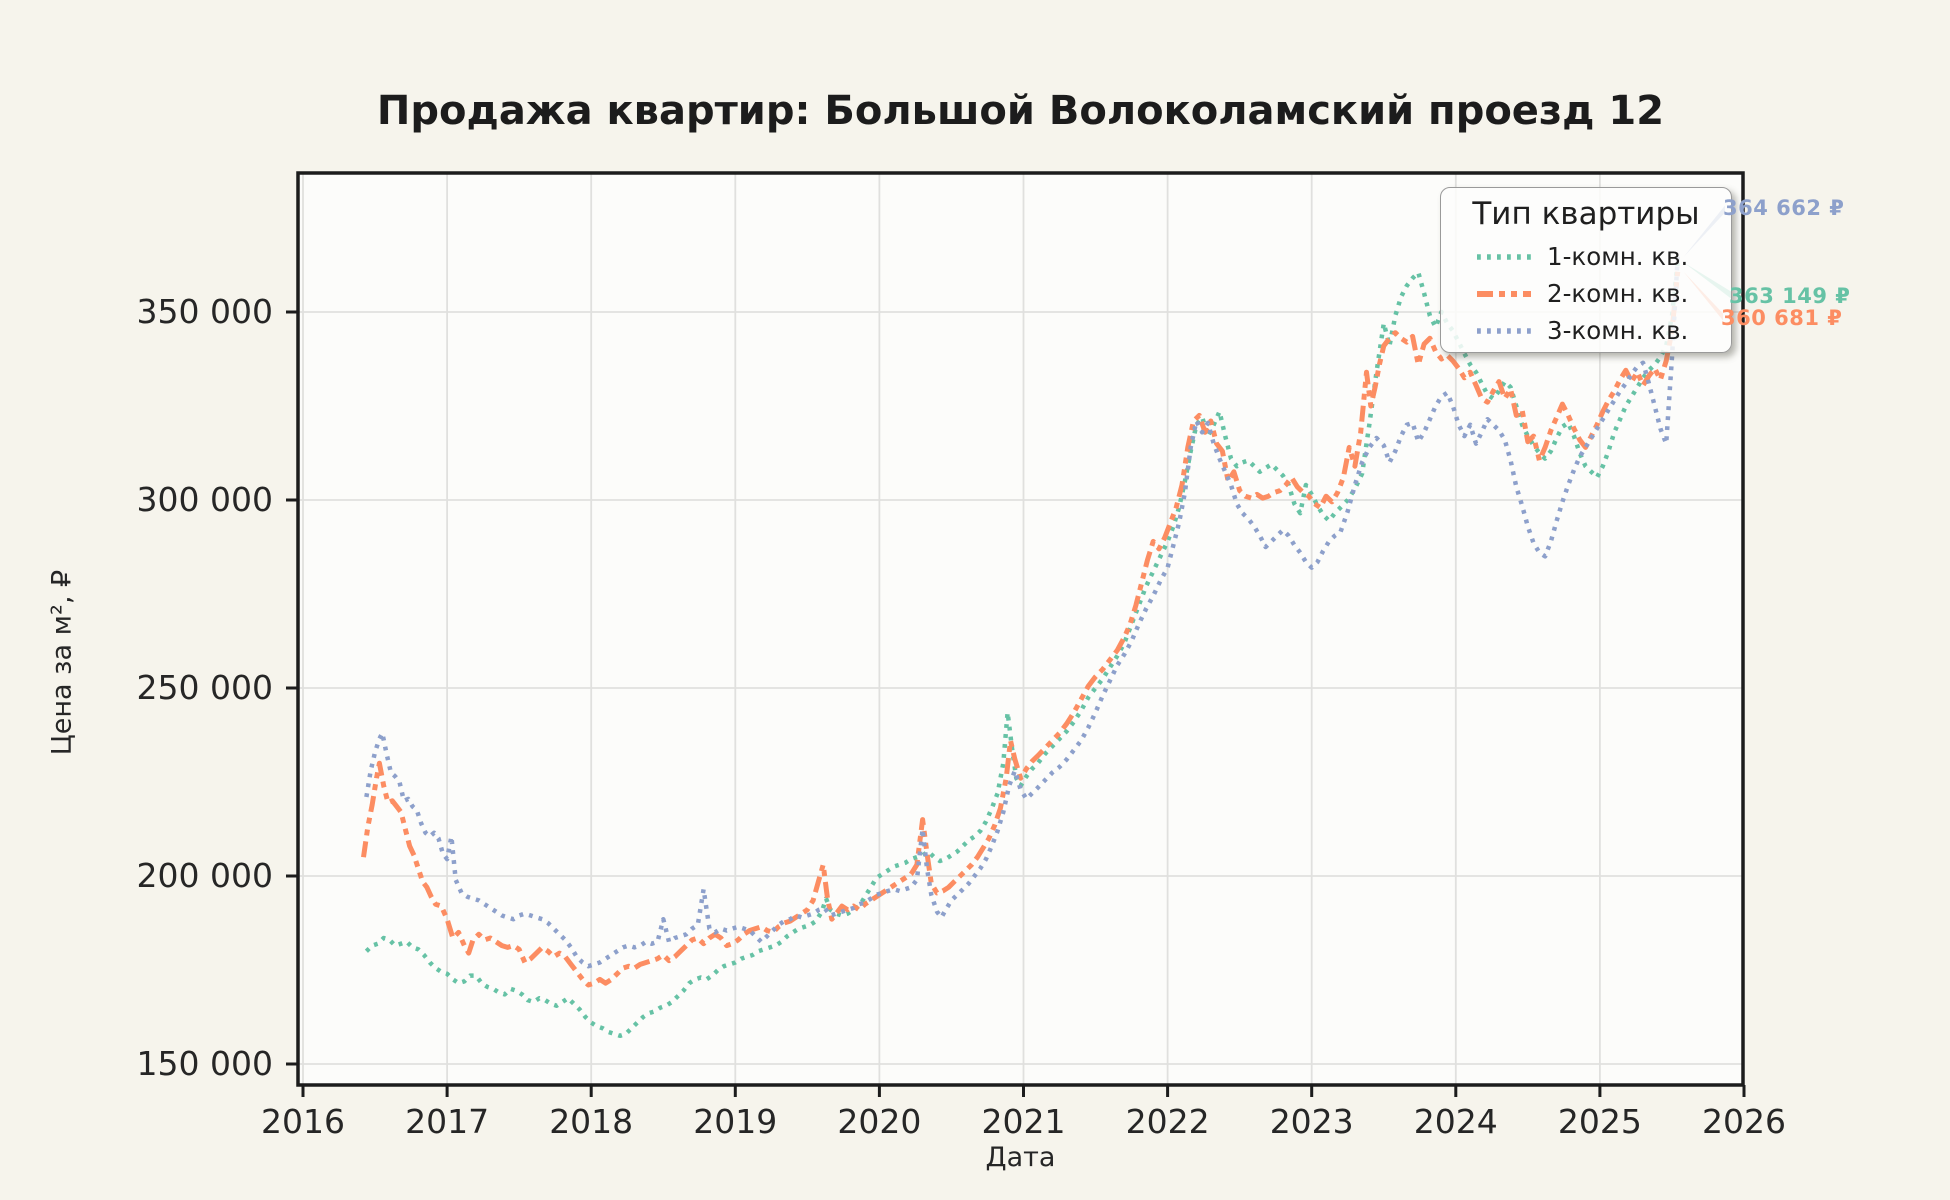  I want to click on x-tick-label: 2017, so click(447, 1121).